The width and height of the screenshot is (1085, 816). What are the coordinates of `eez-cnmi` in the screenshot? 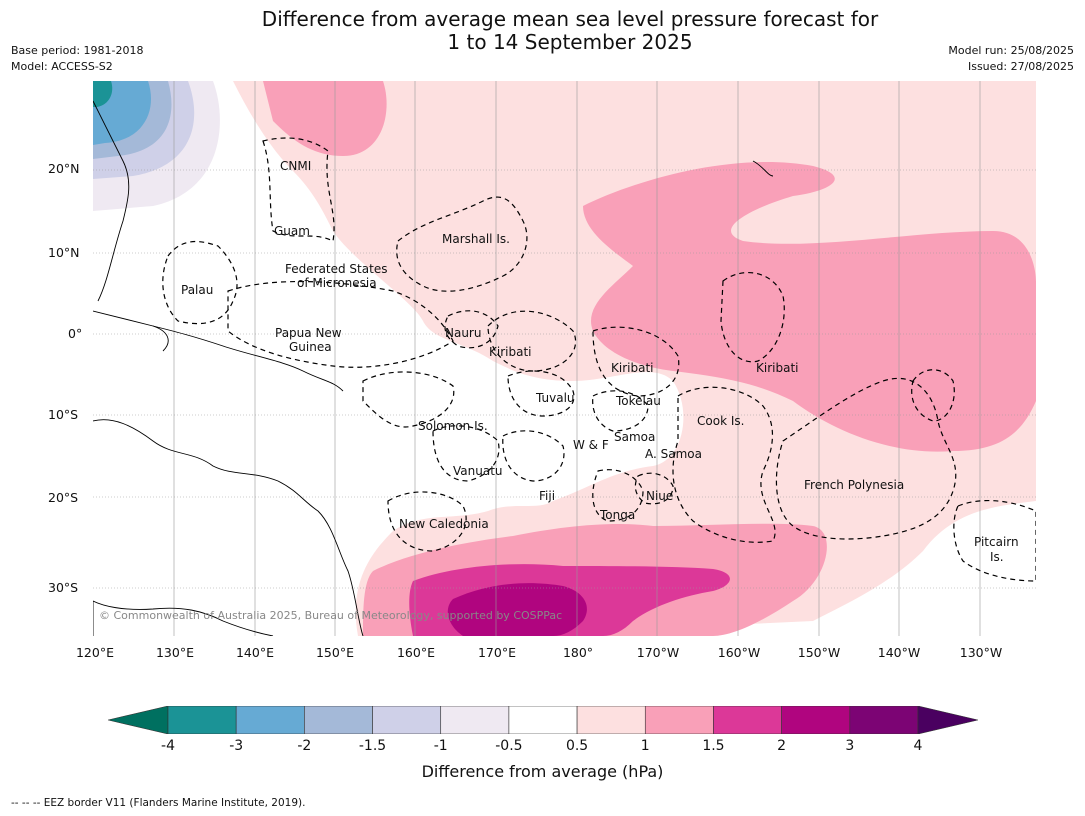 It's located at (298, 189).